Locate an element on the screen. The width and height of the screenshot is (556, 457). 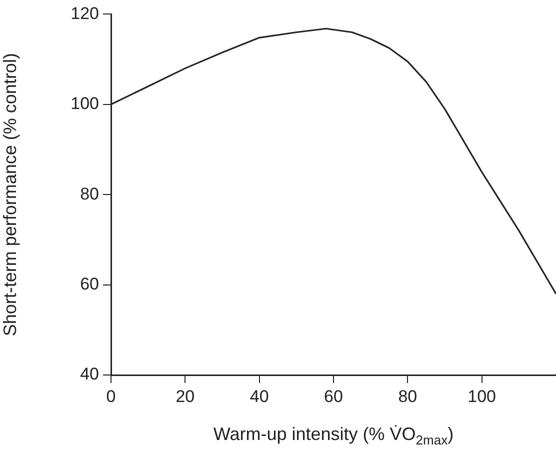
x-tick-label: 20 is located at coordinates (185, 396).